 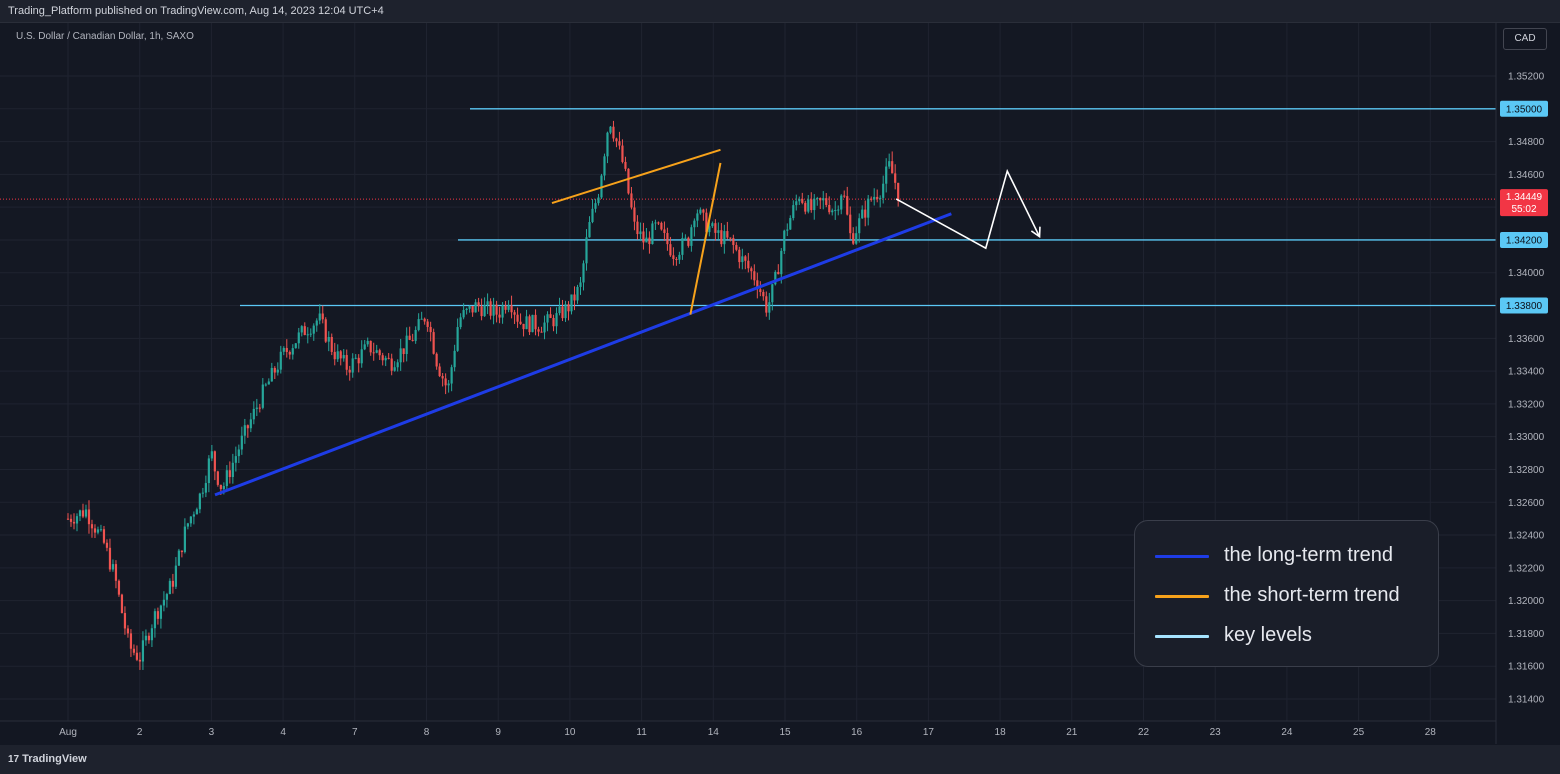 I want to click on price-tick-label: 1.32800, so click(x=1526, y=470).